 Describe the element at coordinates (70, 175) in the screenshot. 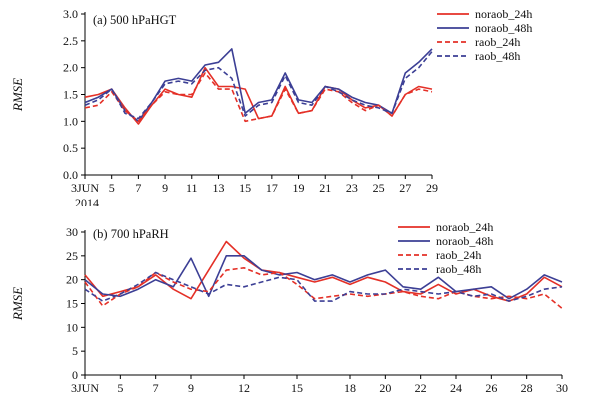

I see `y-tick-label: 0.0` at that location.